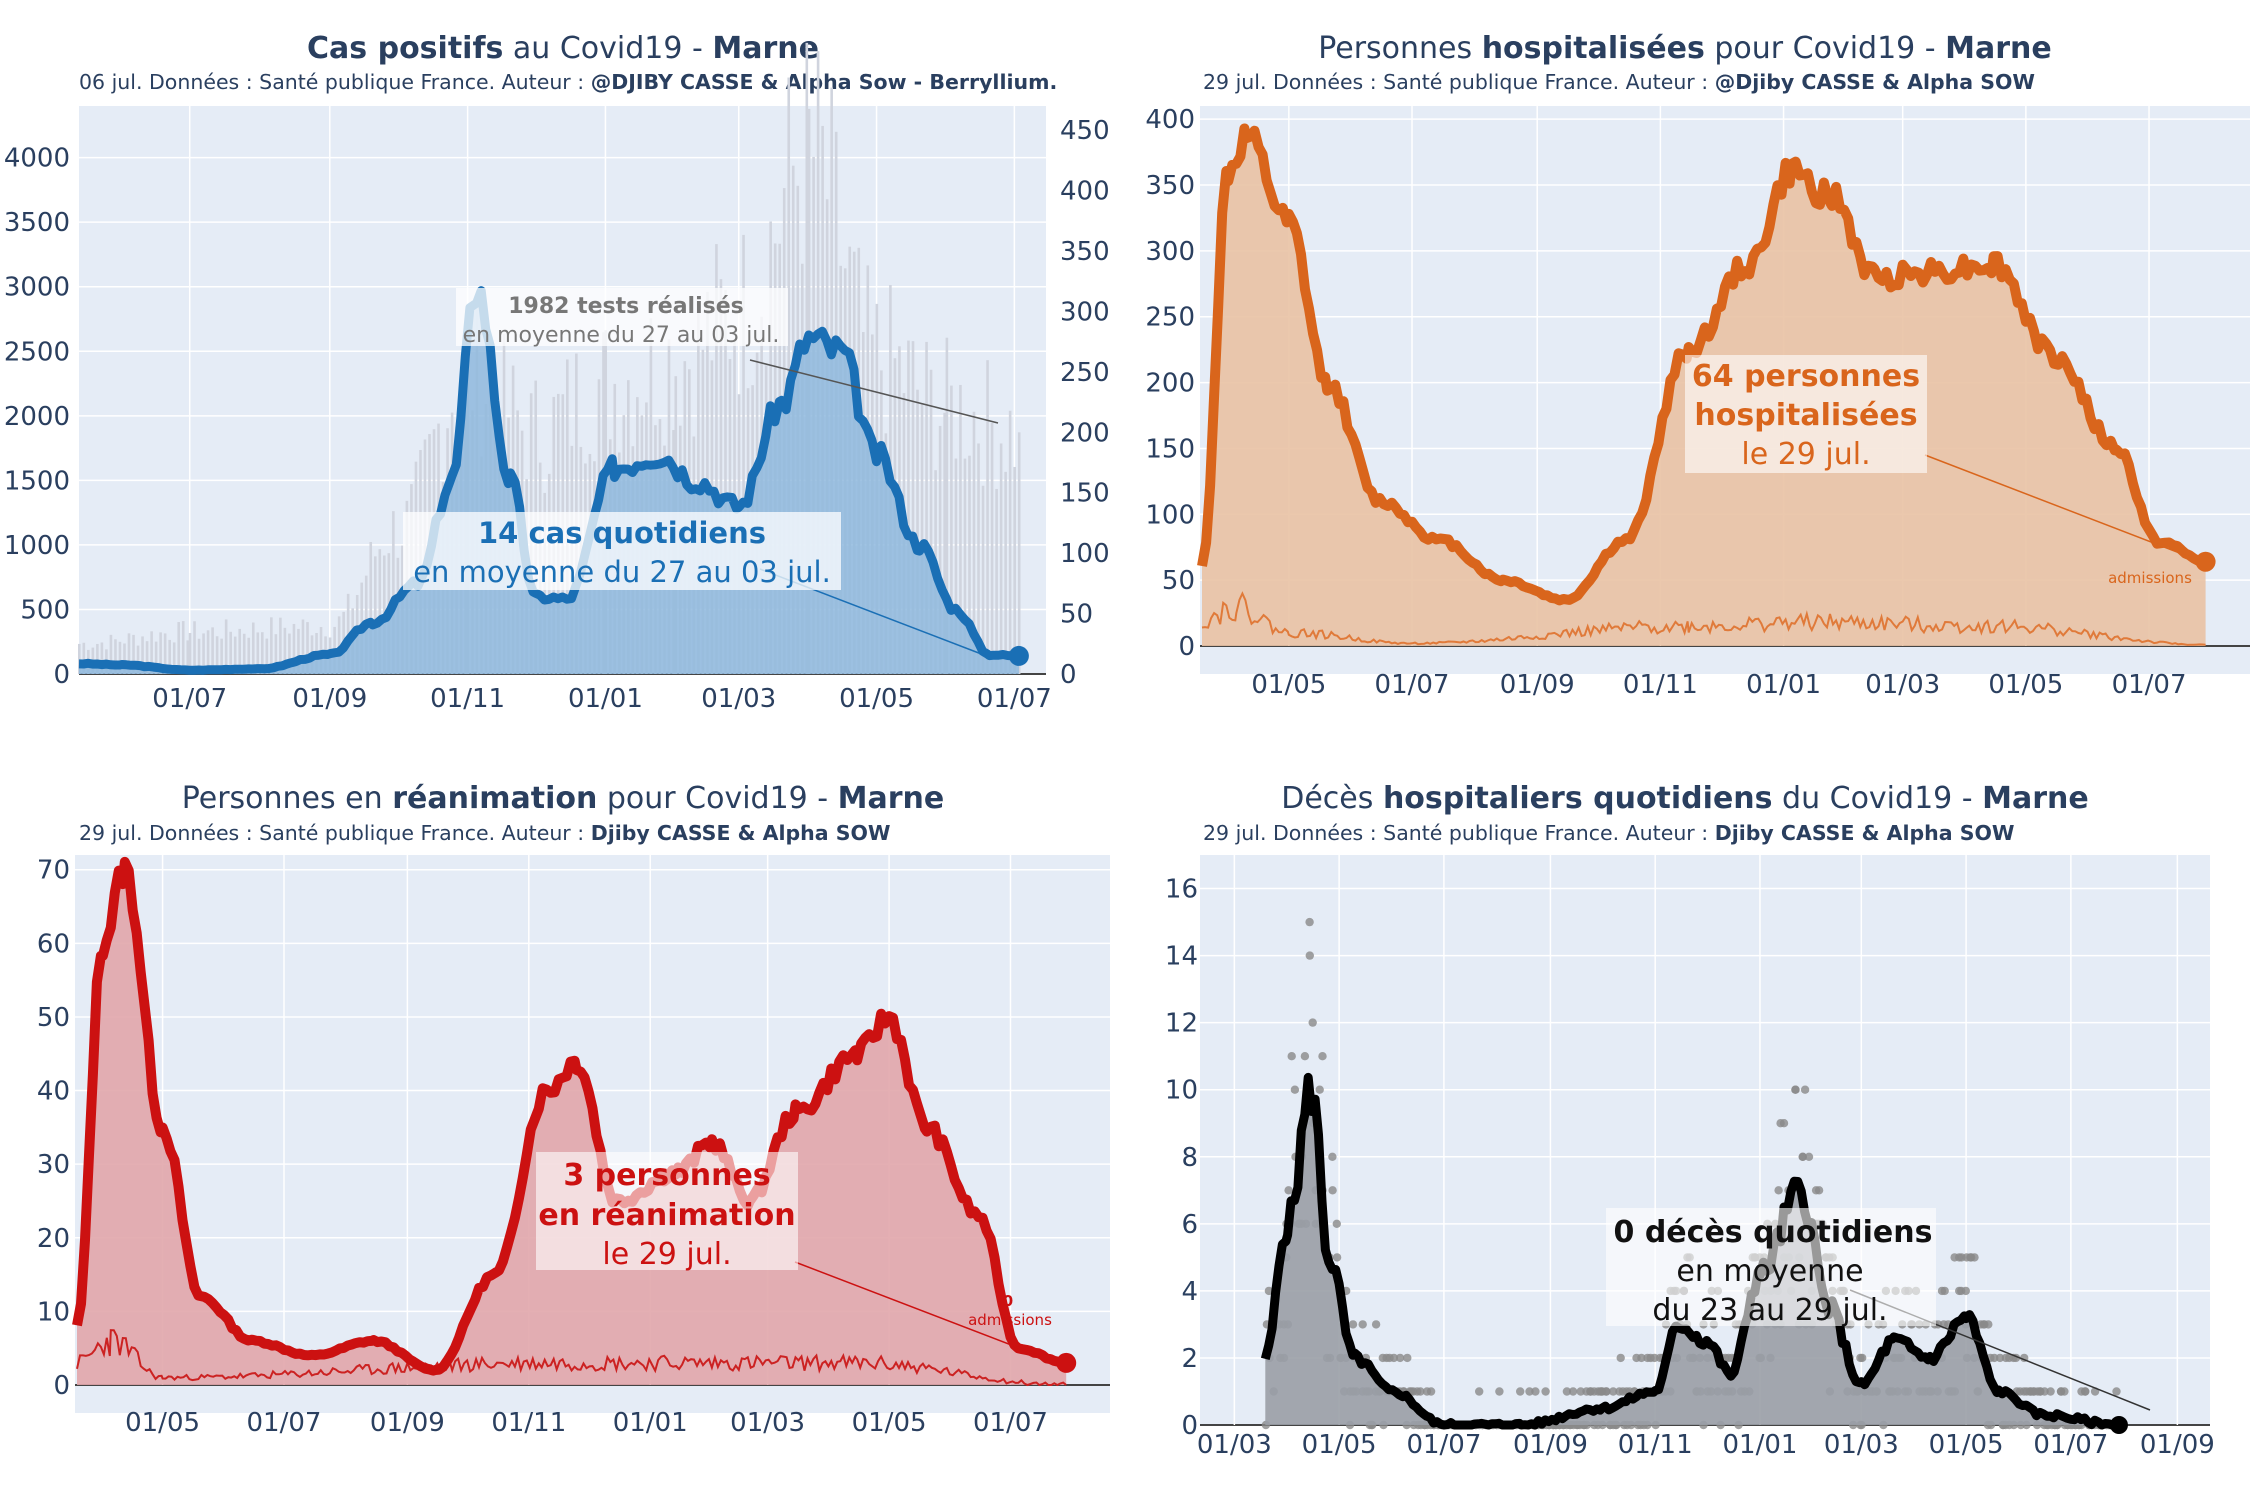  Describe the element at coordinates (1085, 554) in the screenshot. I see `y2-tick-label: 100` at that location.